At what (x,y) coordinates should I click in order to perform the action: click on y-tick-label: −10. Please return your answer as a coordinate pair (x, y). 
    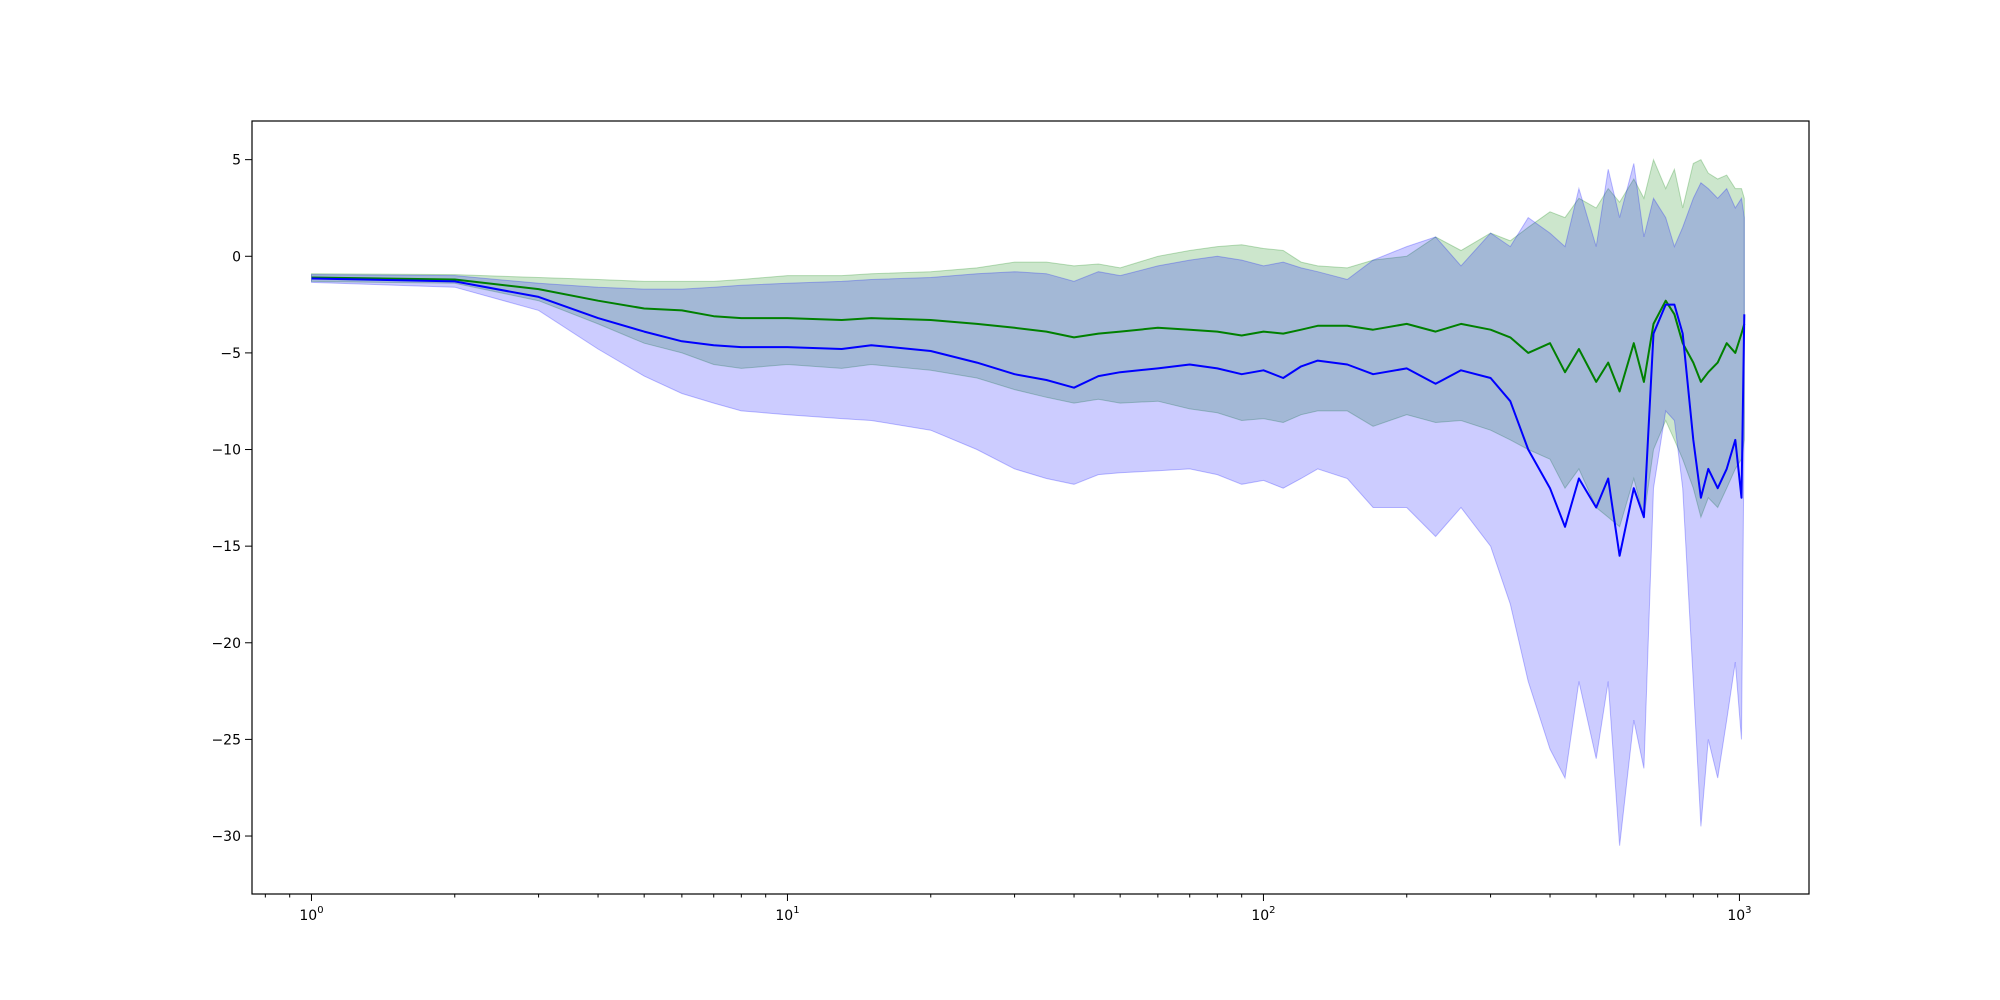
    Looking at the image, I should click on (226, 451).